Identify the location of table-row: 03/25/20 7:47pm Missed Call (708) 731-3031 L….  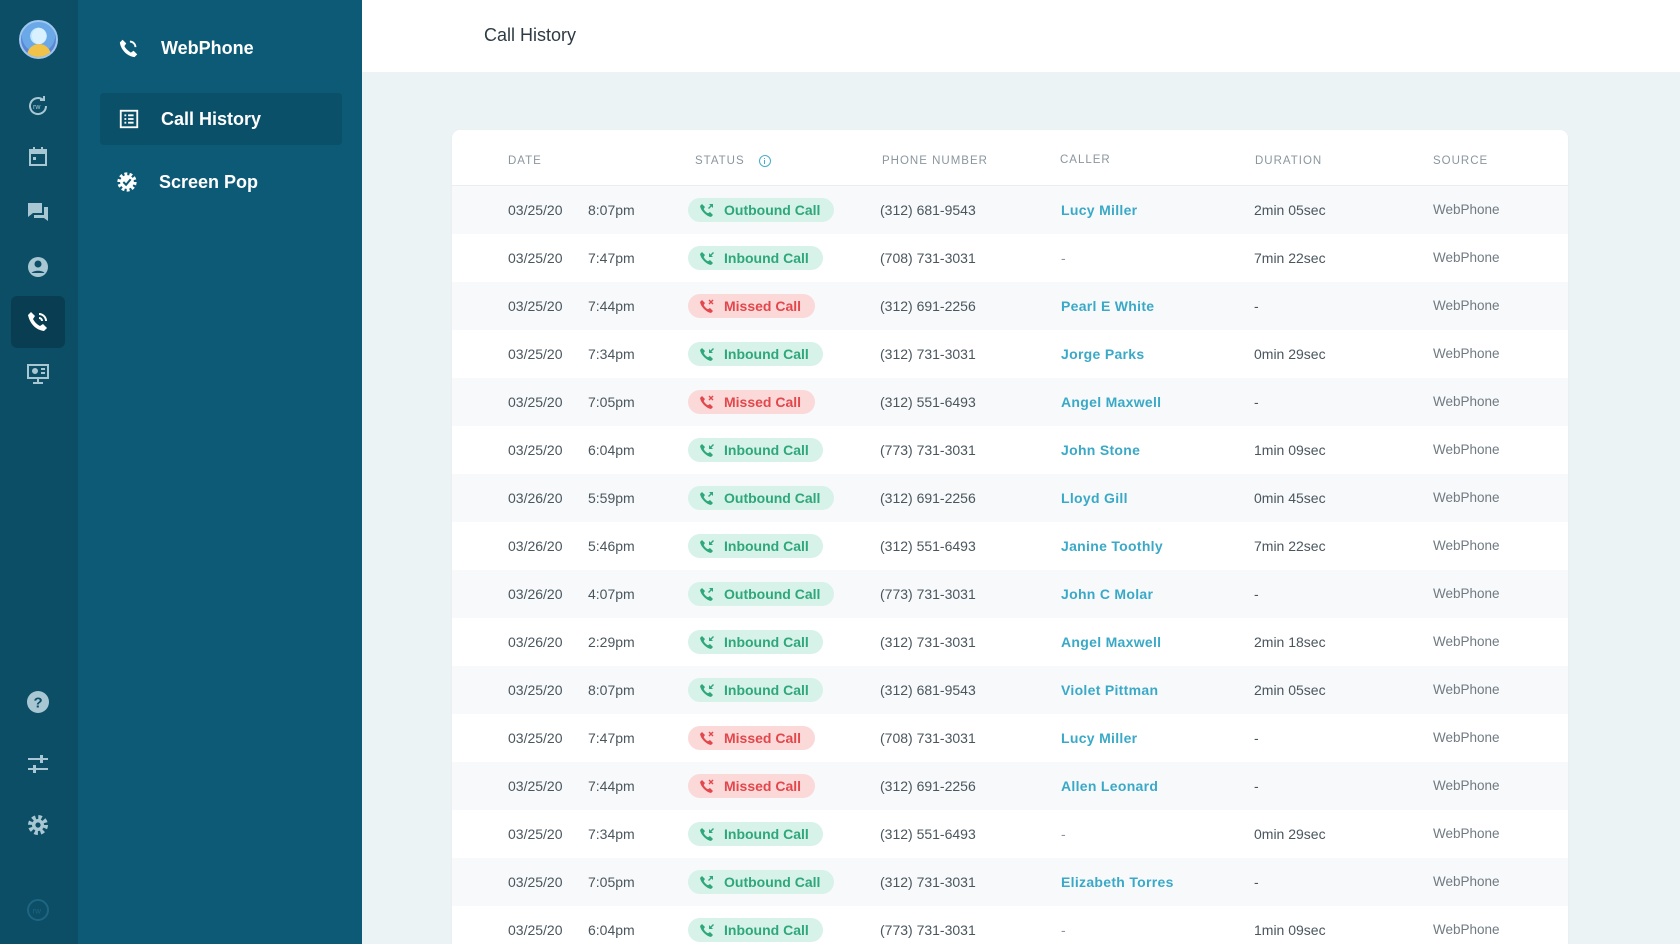
(1010, 738).